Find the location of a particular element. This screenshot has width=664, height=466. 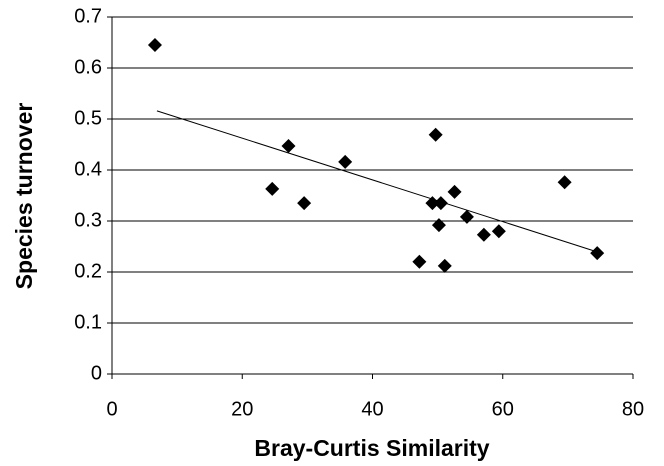

x-tick-label: 20 is located at coordinates (242, 409).